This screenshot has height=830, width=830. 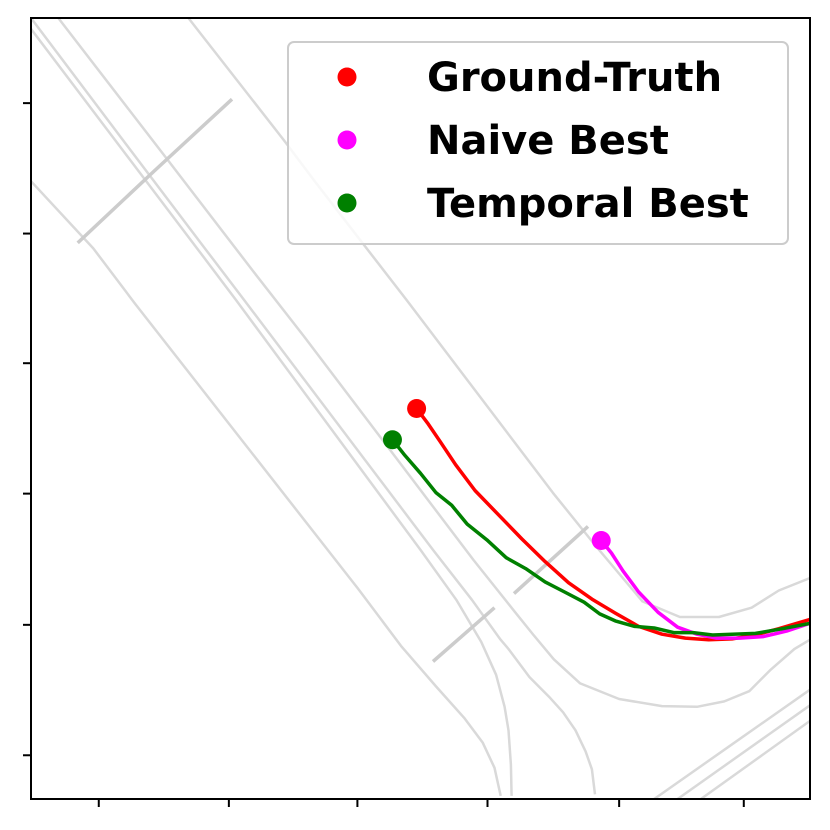 What do you see at coordinates (417, 408) in the screenshot?
I see `series-start-point-ground-truth` at bounding box center [417, 408].